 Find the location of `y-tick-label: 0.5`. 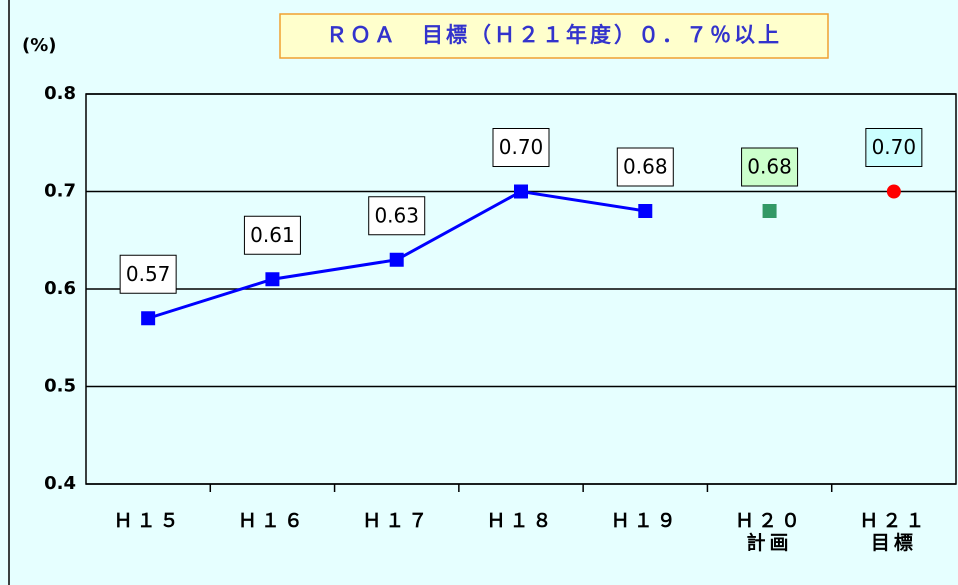

y-tick-label: 0.5 is located at coordinates (60, 386).